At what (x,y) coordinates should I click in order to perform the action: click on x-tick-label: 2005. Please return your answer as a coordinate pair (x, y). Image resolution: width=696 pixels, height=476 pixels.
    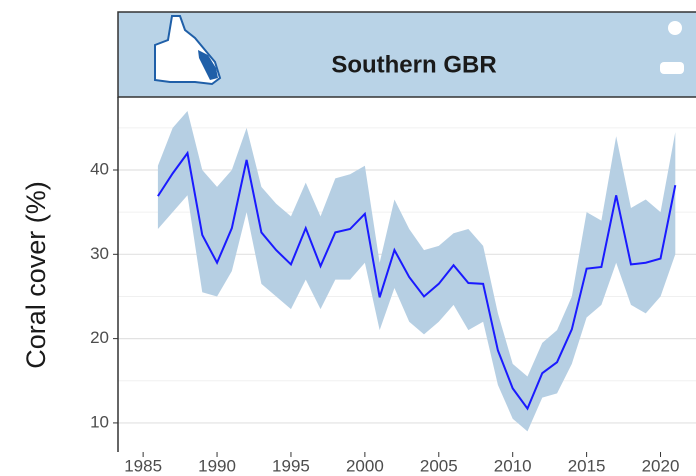
    Looking at the image, I should click on (439, 465).